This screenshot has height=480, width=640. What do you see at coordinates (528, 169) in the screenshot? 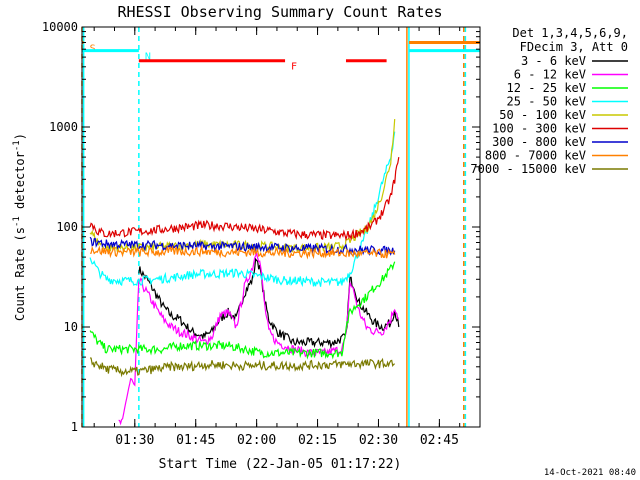
I see `legend-entry-label-8: 7000 - 15000 keV` at bounding box center [528, 169].